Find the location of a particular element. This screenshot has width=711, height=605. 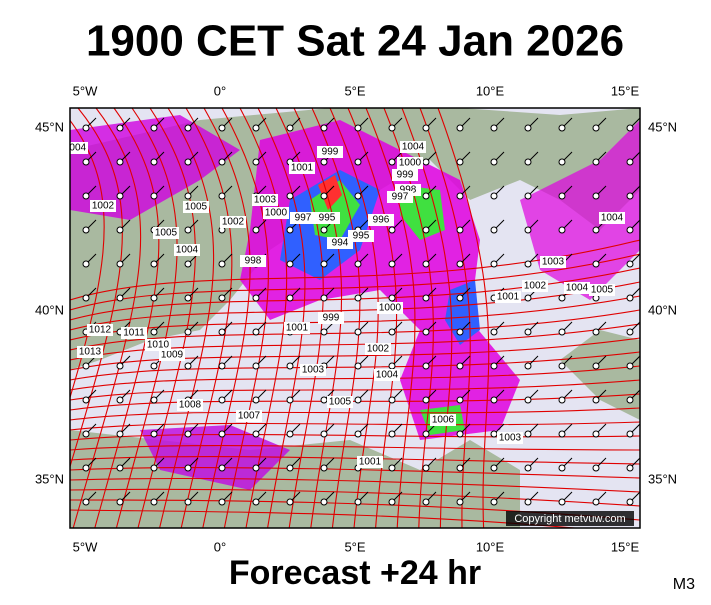

isobar-label: 1008 is located at coordinates (190, 405).